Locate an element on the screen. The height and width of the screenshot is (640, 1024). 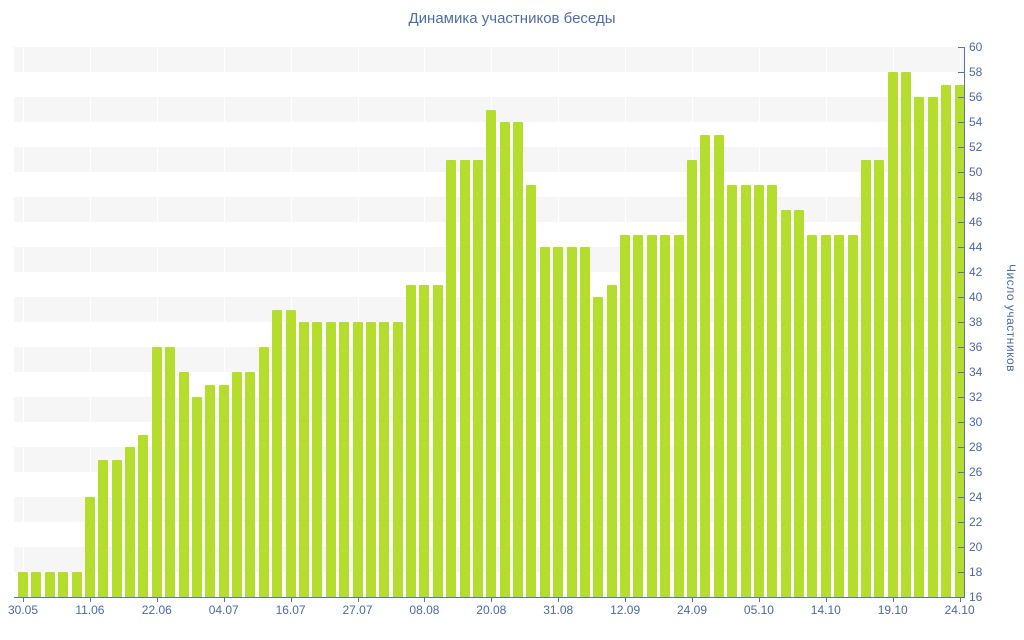
y-tick-label: 50 is located at coordinates (976, 172).